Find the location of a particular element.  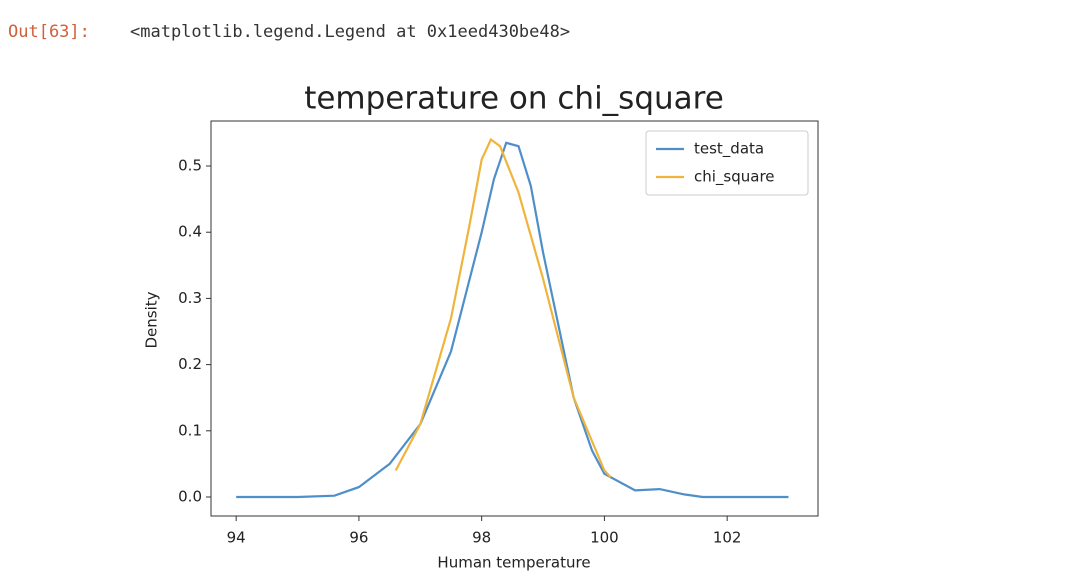

x-tick-label: 94 is located at coordinates (236, 538).